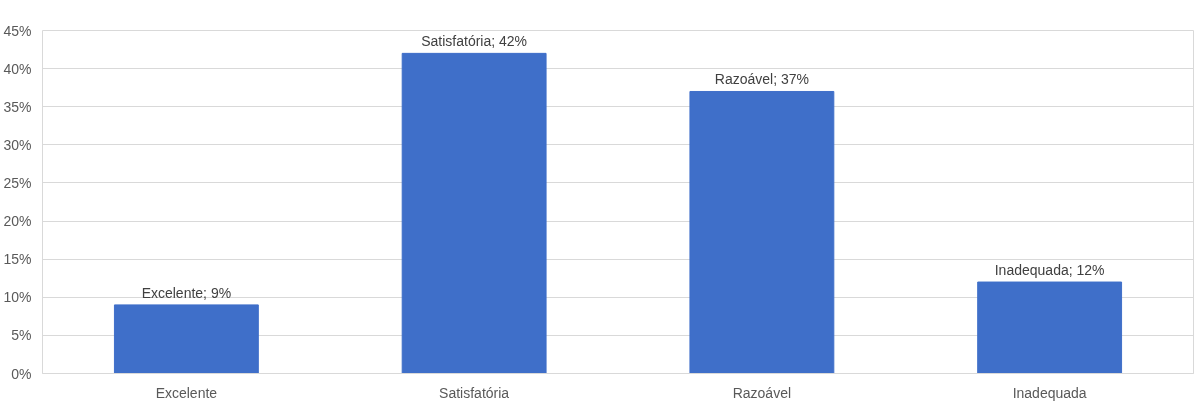  Describe the element at coordinates (17, 144) in the screenshot. I see `y-tick-label: 30%` at that location.